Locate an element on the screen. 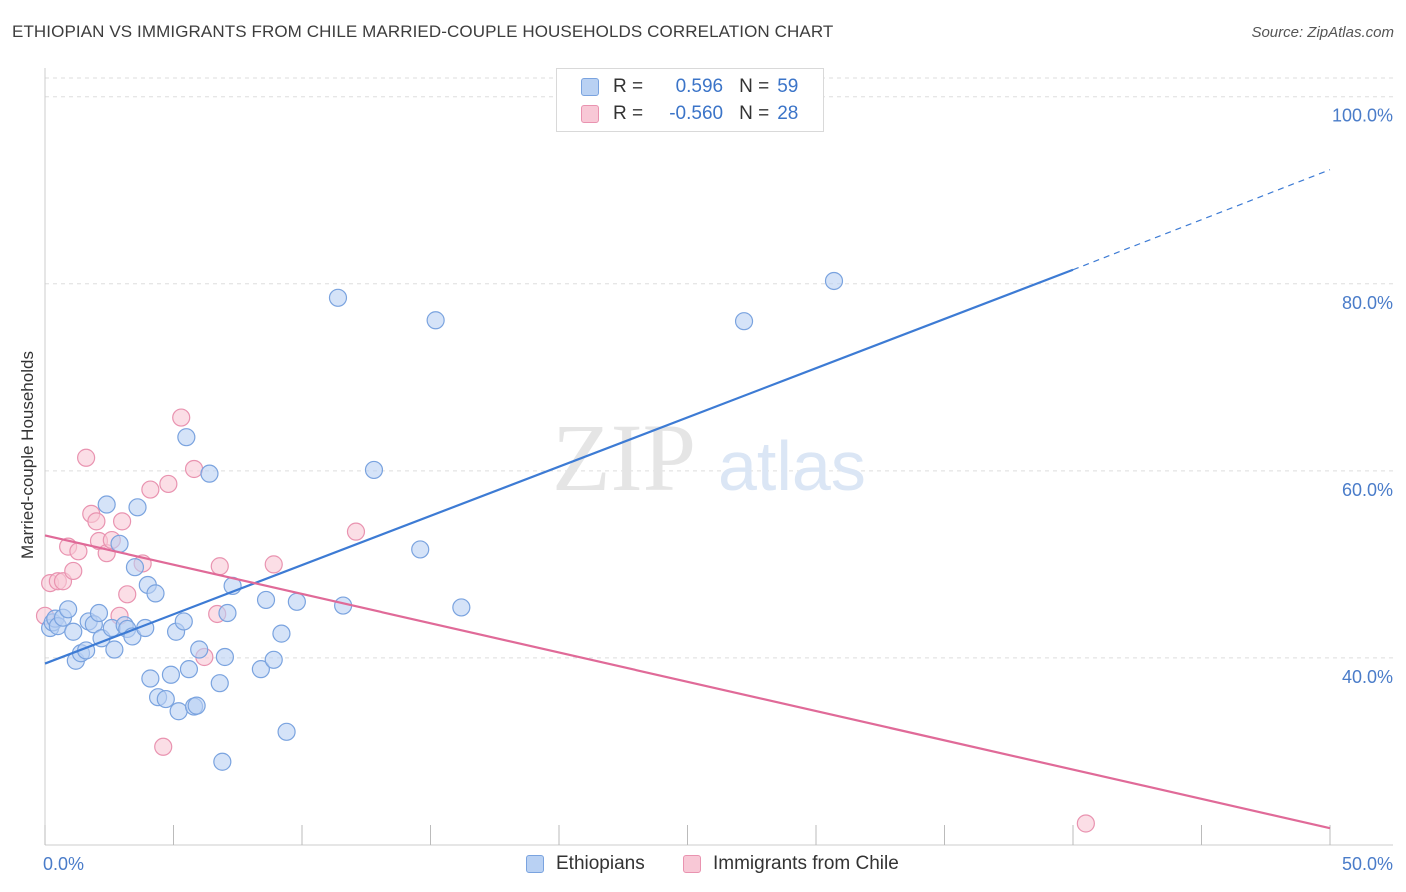  chart-source: Source: ZipAtlas.com is located at coordinates (1322, 32).